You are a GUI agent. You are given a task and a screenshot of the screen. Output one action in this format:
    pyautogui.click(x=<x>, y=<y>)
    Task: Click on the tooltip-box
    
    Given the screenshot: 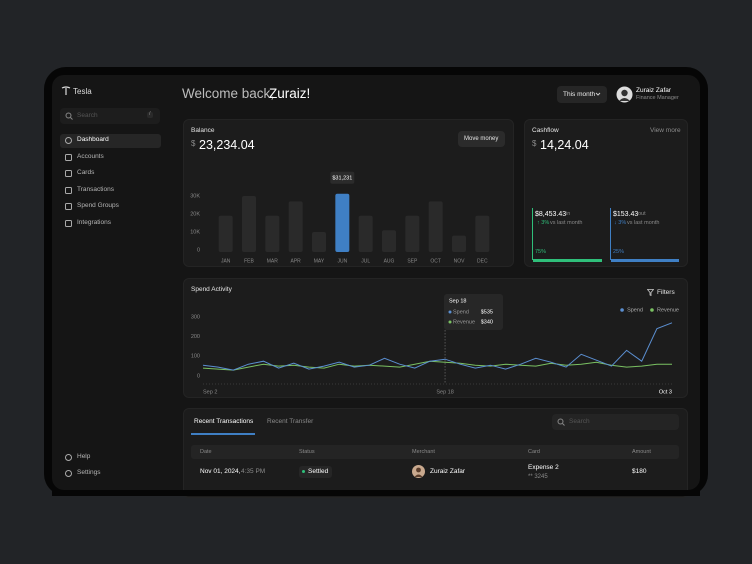 What is the action you would take?
    pyautogui.click(x=473, y=312)
    